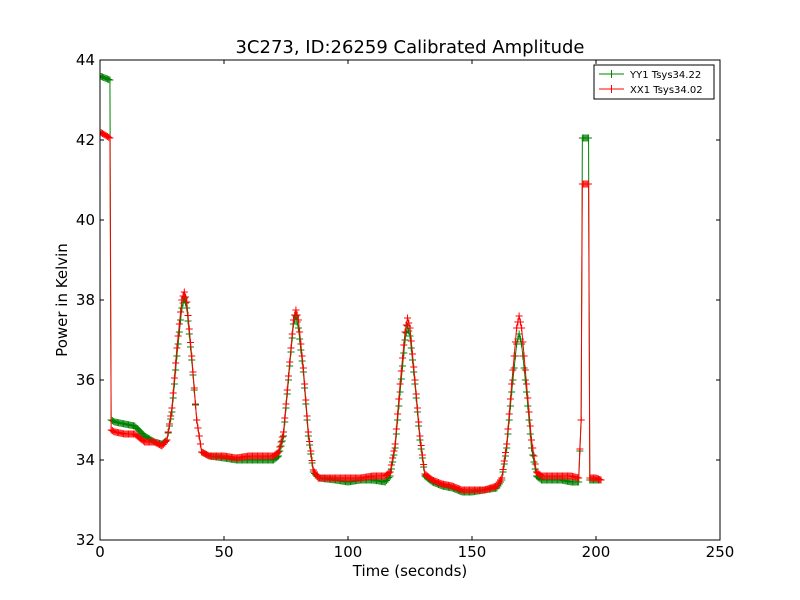 The height and width of the screenshot is (600, 800). I want to click on legend-marker, so click(611, 74).